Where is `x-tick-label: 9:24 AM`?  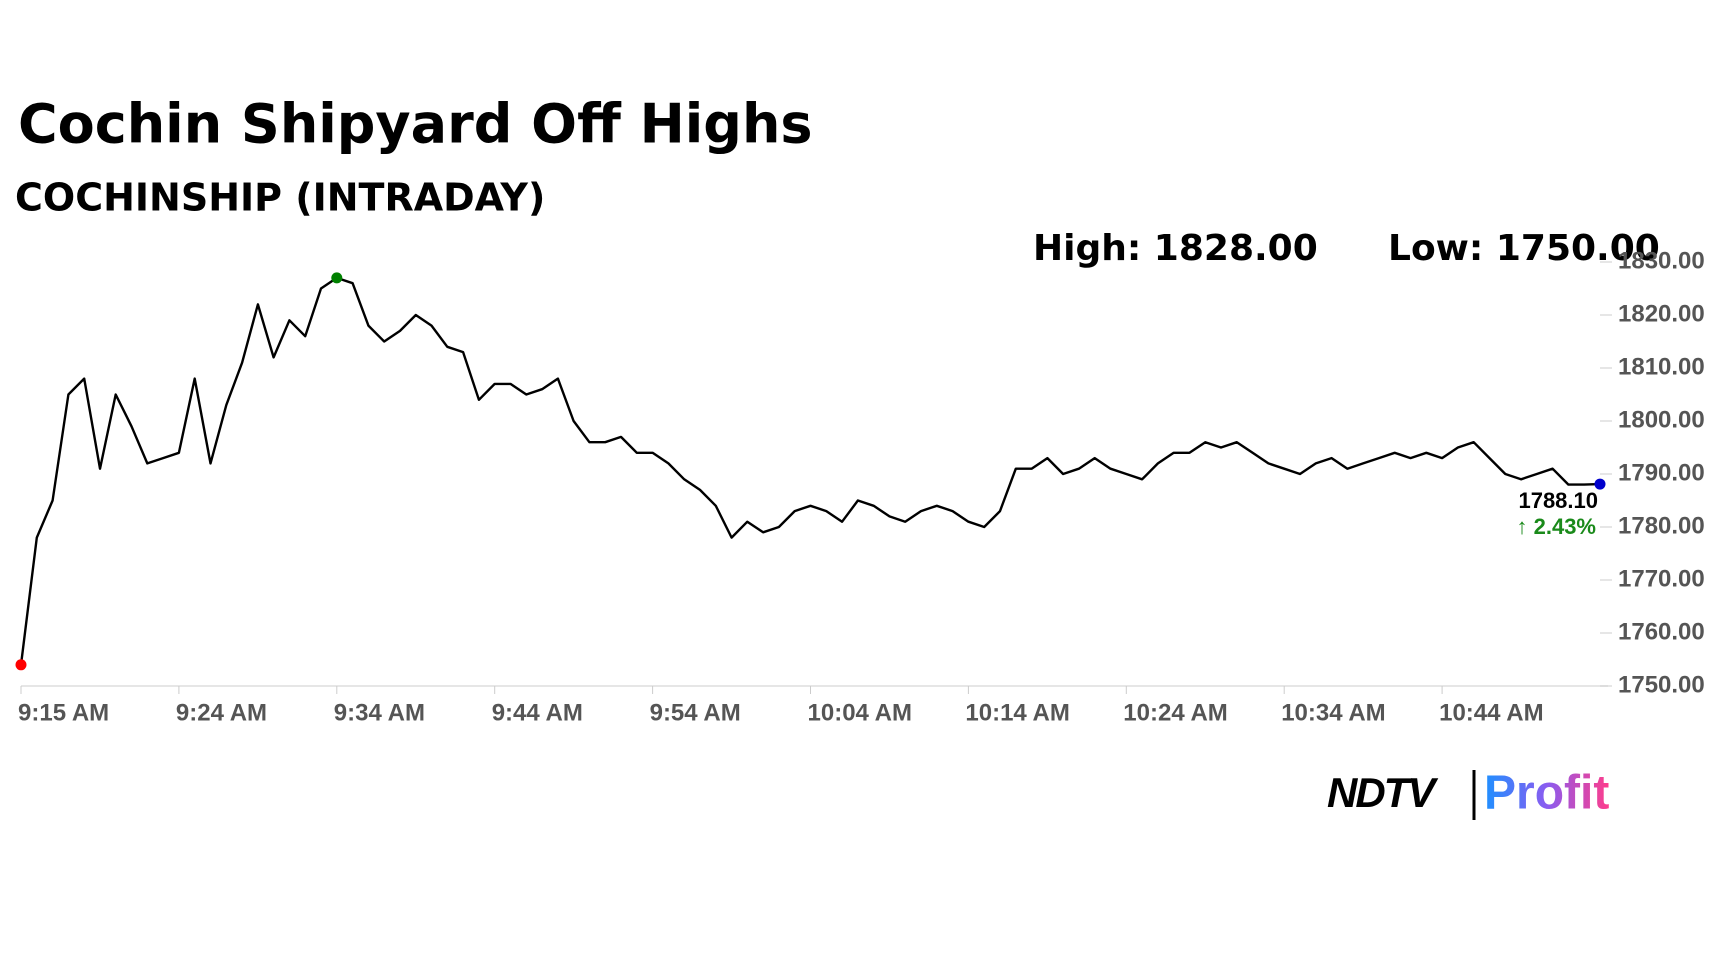 x-tick-label: 9:24 AM is located at coordinates (221, 712).